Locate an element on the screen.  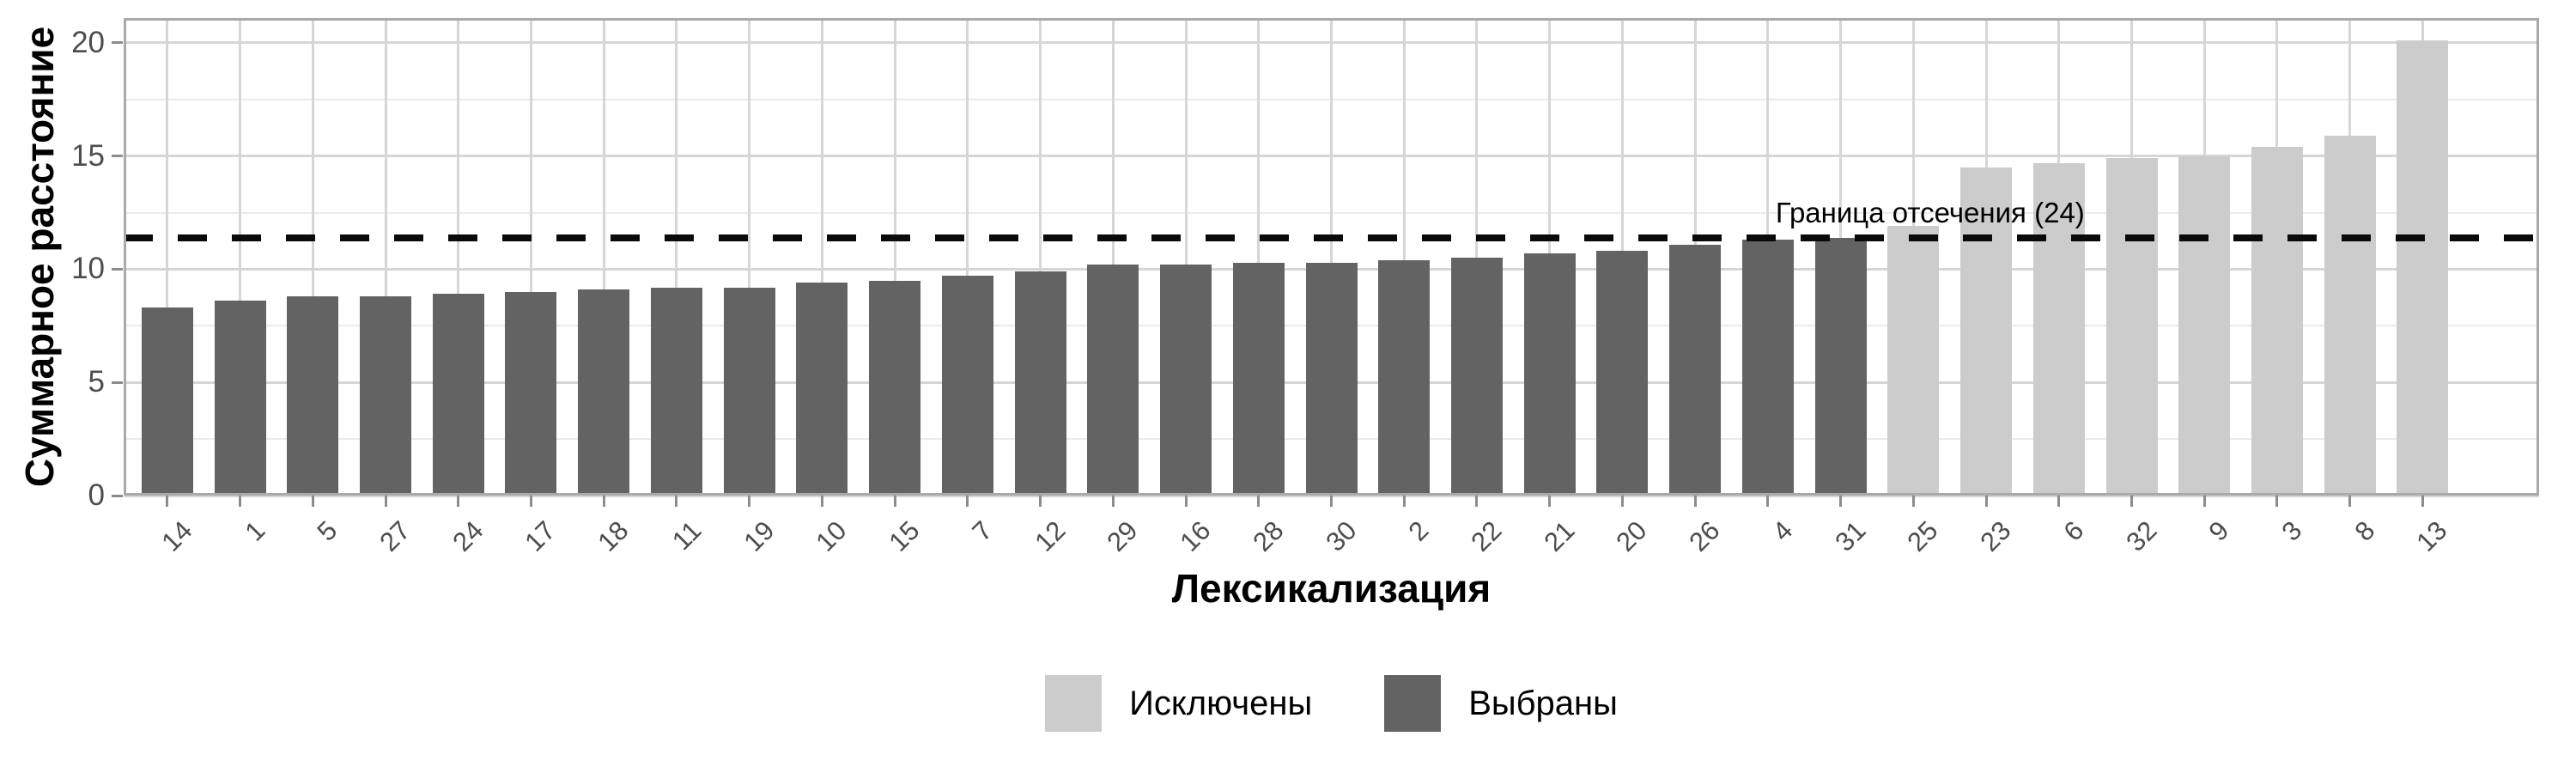
y-tick-label: 5 is located at coordinates (96, 382).